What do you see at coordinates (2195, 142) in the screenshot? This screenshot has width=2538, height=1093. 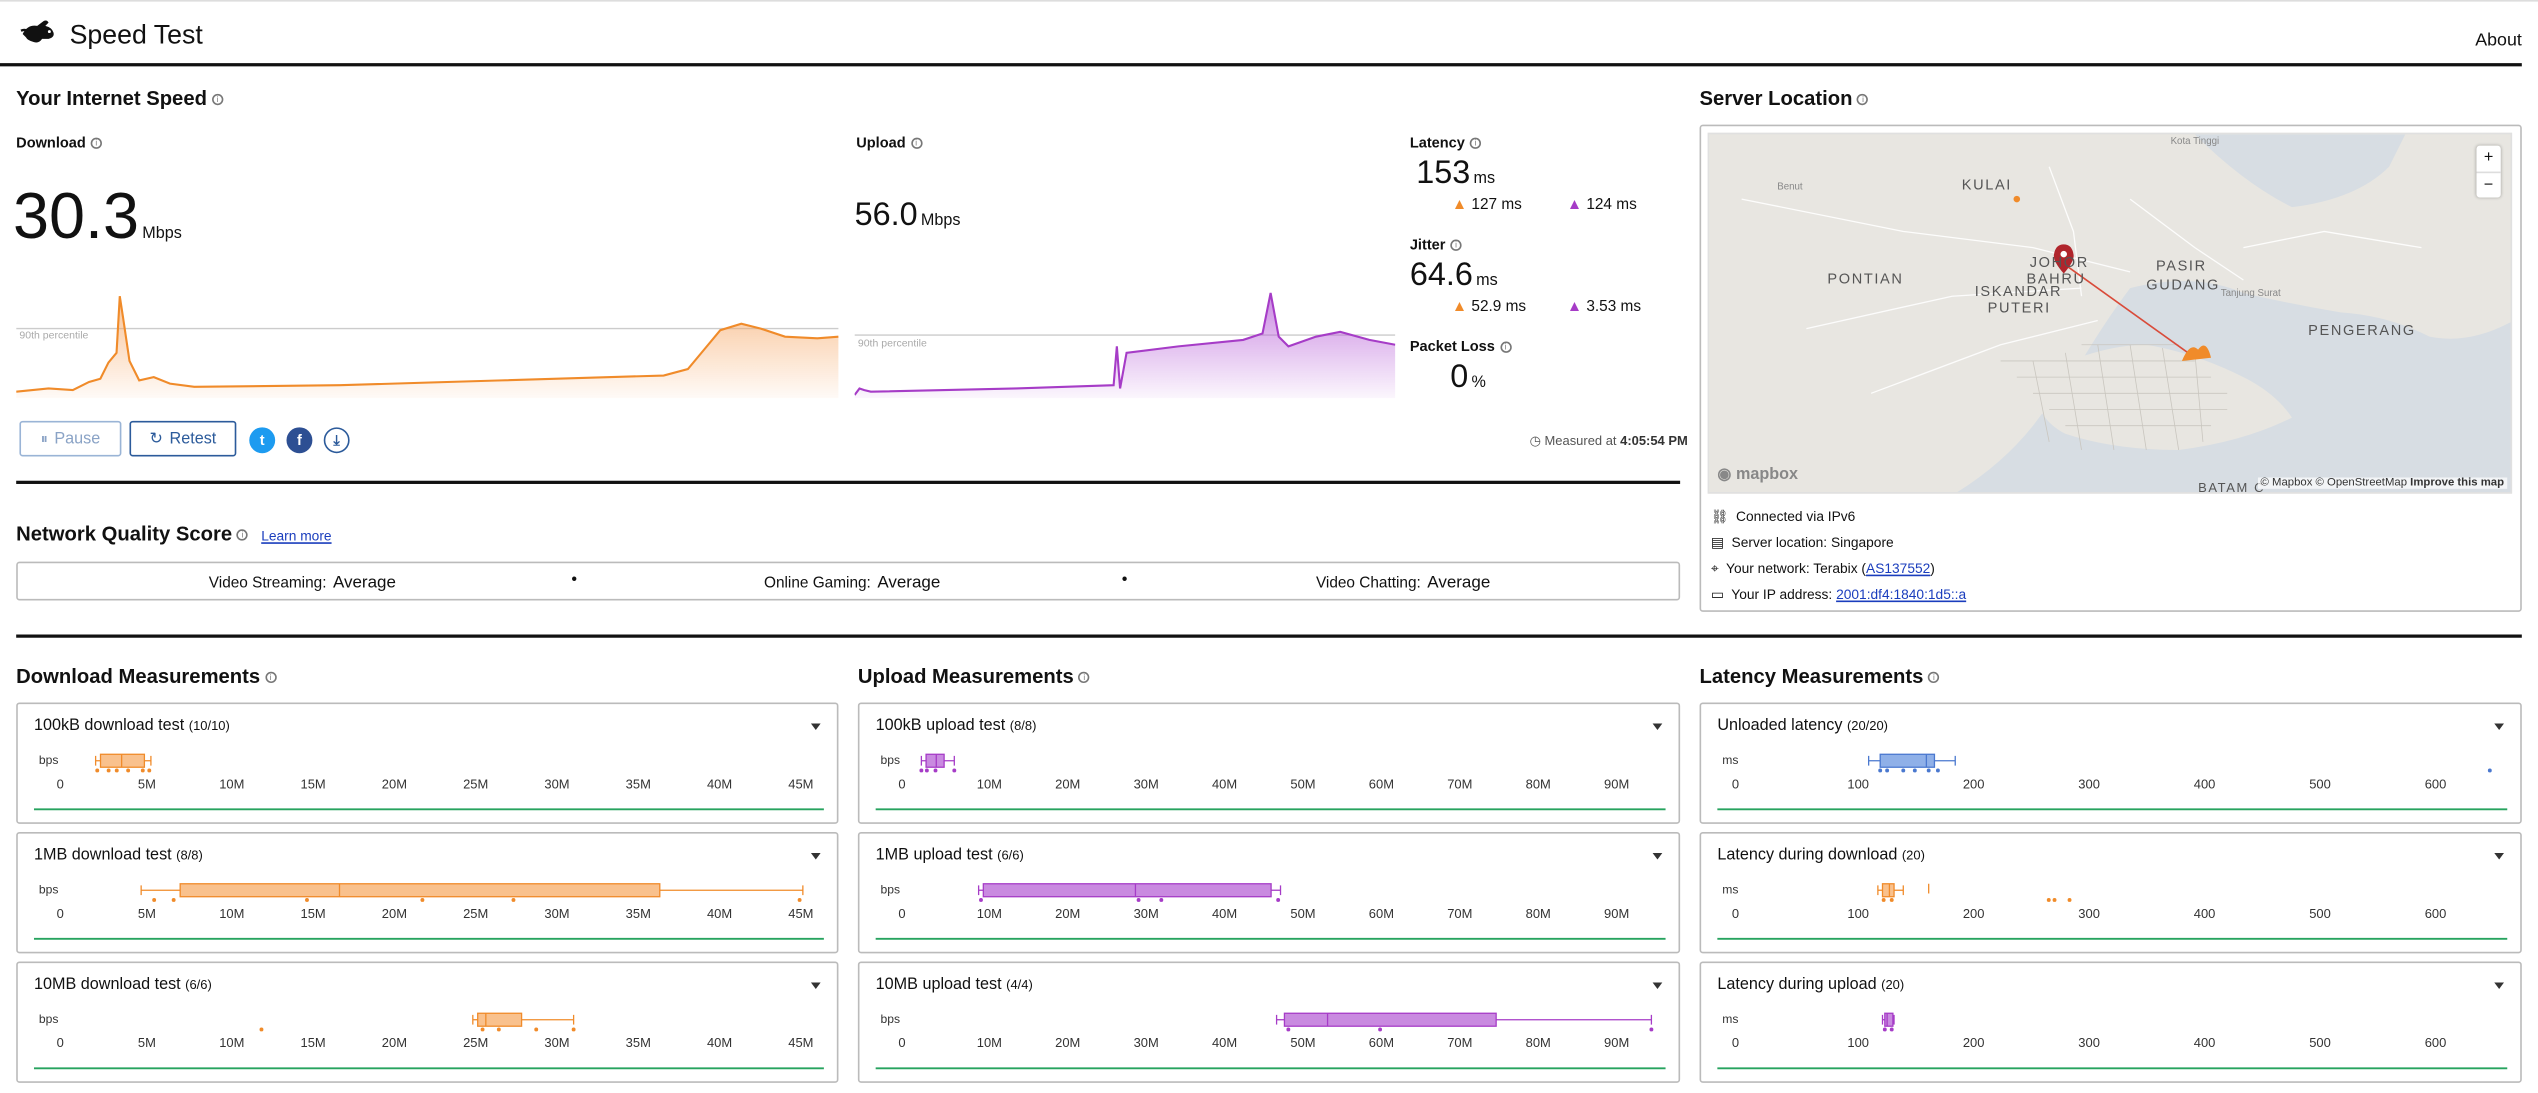 I see `map-label-kota: Kota Tinggi` at bounding box center [2195, 142].